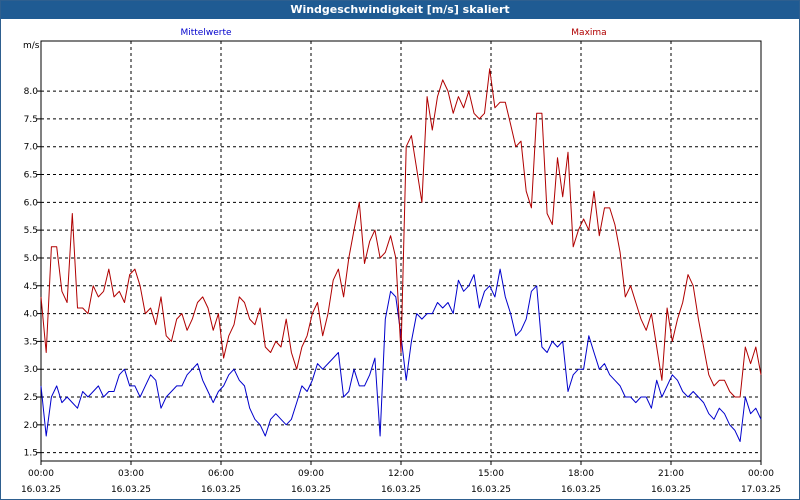 The image size is (800, 500). I want to click on y-tick-label: 3.0, so click(31, 370).